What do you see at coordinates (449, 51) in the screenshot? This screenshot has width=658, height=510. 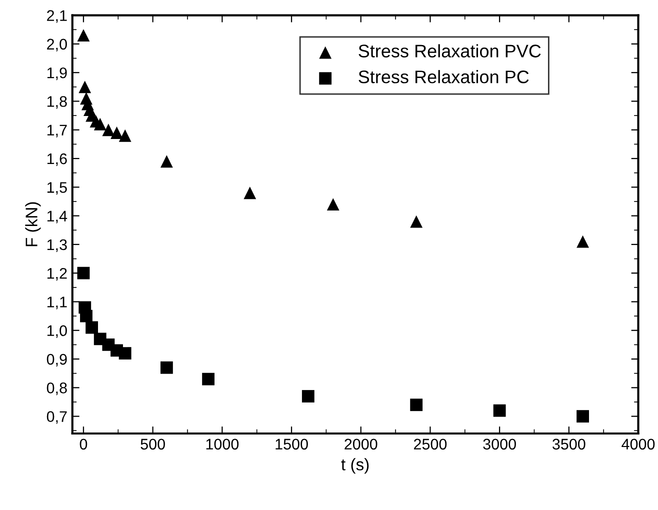 I see `legend-label: Stress Relaxation PVC` at bounding box center [449, 51].